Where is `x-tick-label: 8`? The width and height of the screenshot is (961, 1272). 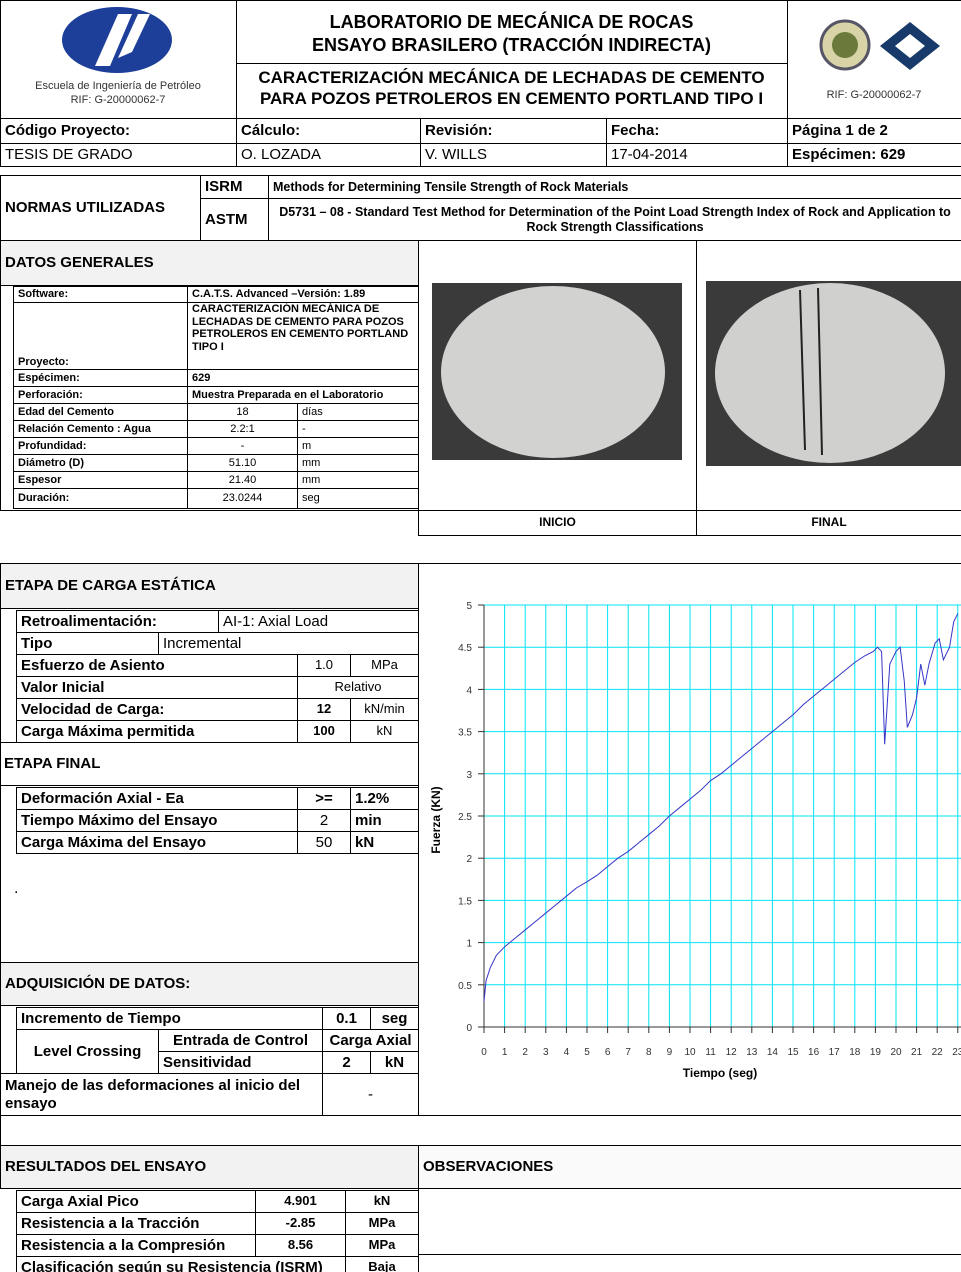 x-tick-label: 8 is located at coordinates (649, 1052).